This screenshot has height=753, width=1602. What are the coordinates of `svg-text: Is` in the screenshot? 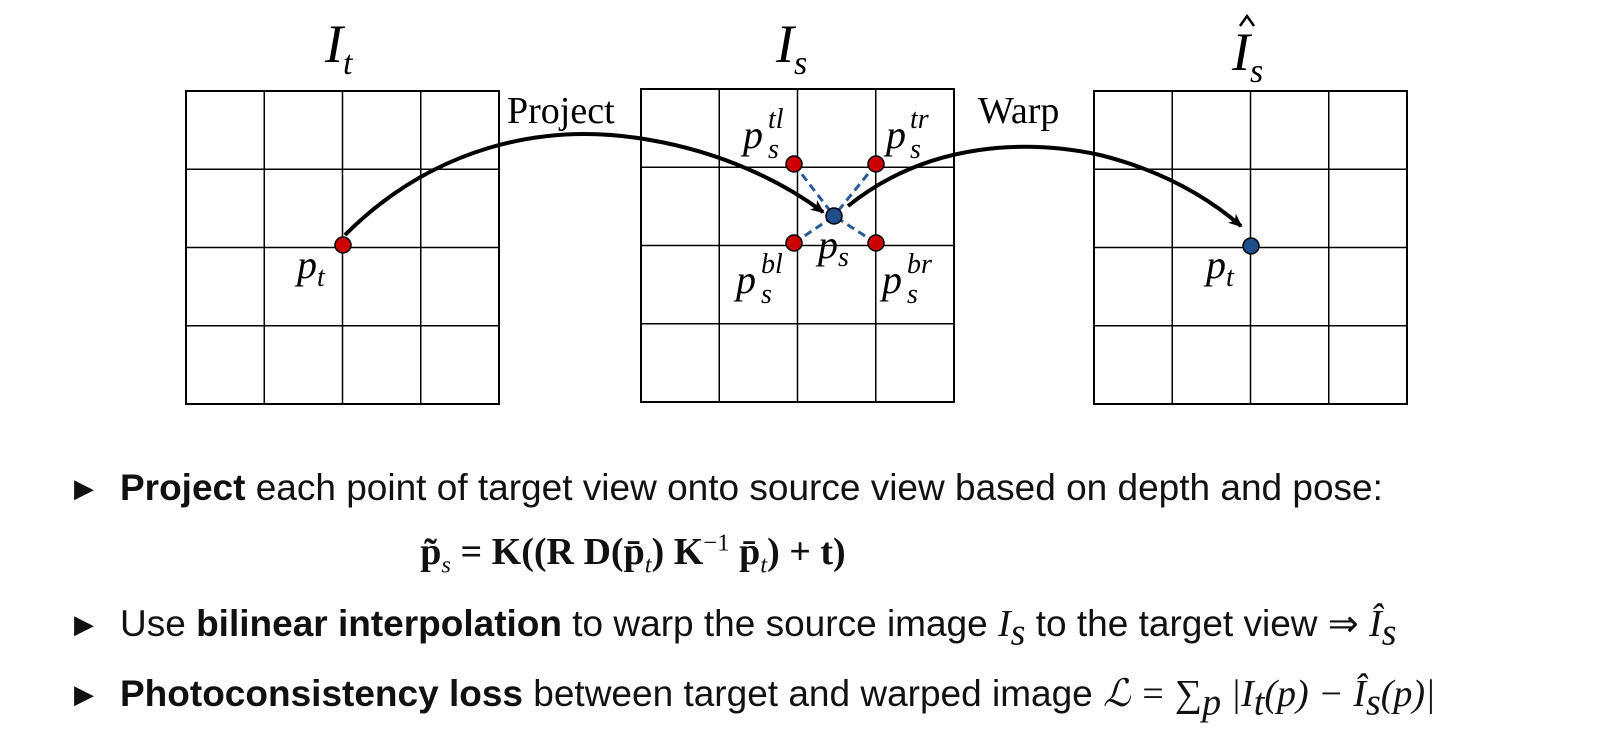 It's located at (1247, 56).